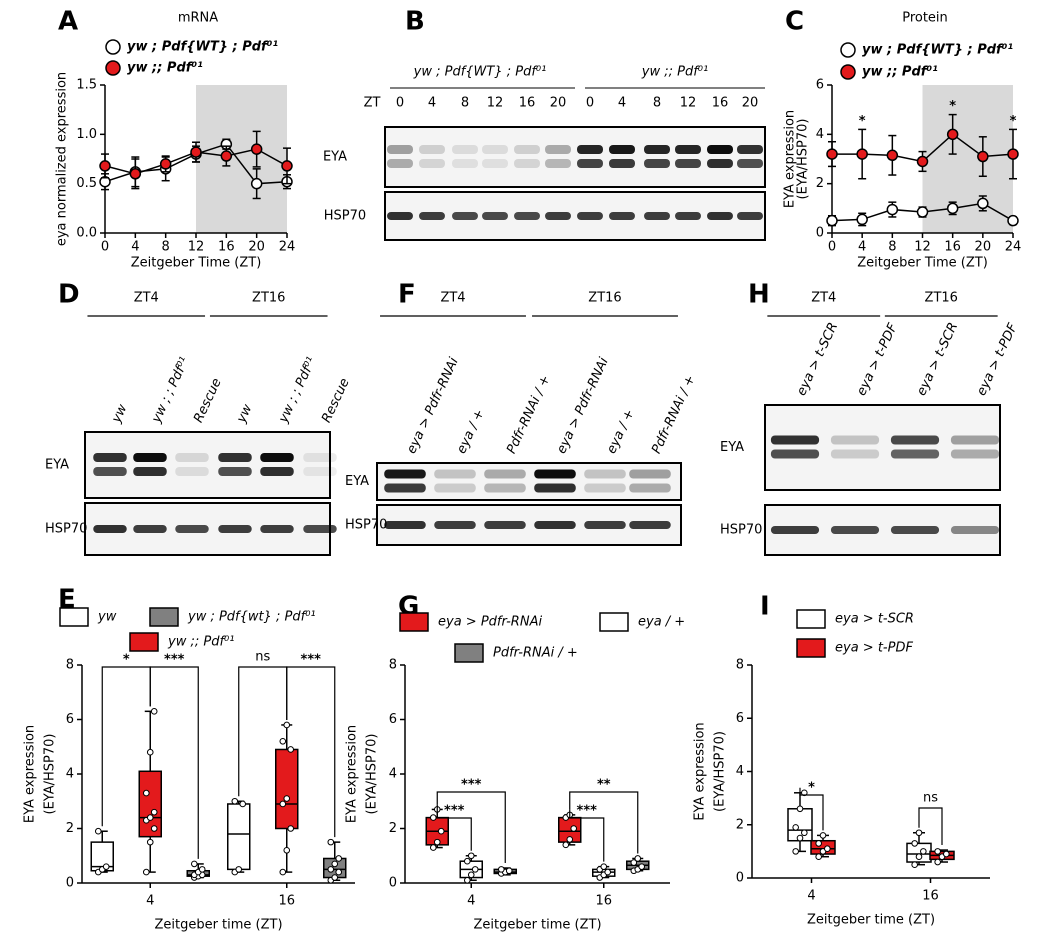 This screenshot has height=943, width=1050. What do you see at coordinates (732, 447) in the screenshot?
I see `row-label: EYA` at bounding box center [732, 447].